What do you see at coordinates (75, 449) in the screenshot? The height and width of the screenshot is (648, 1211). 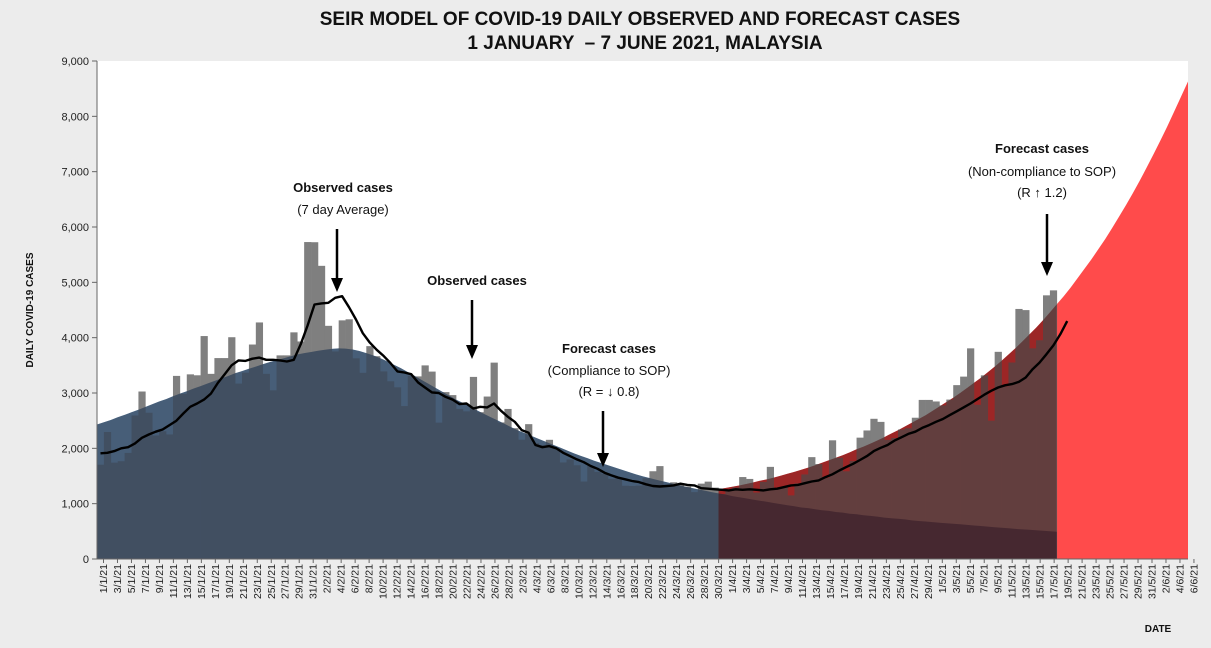 I see `y-tick-label: 2,000` at bounding box center [75, 449].